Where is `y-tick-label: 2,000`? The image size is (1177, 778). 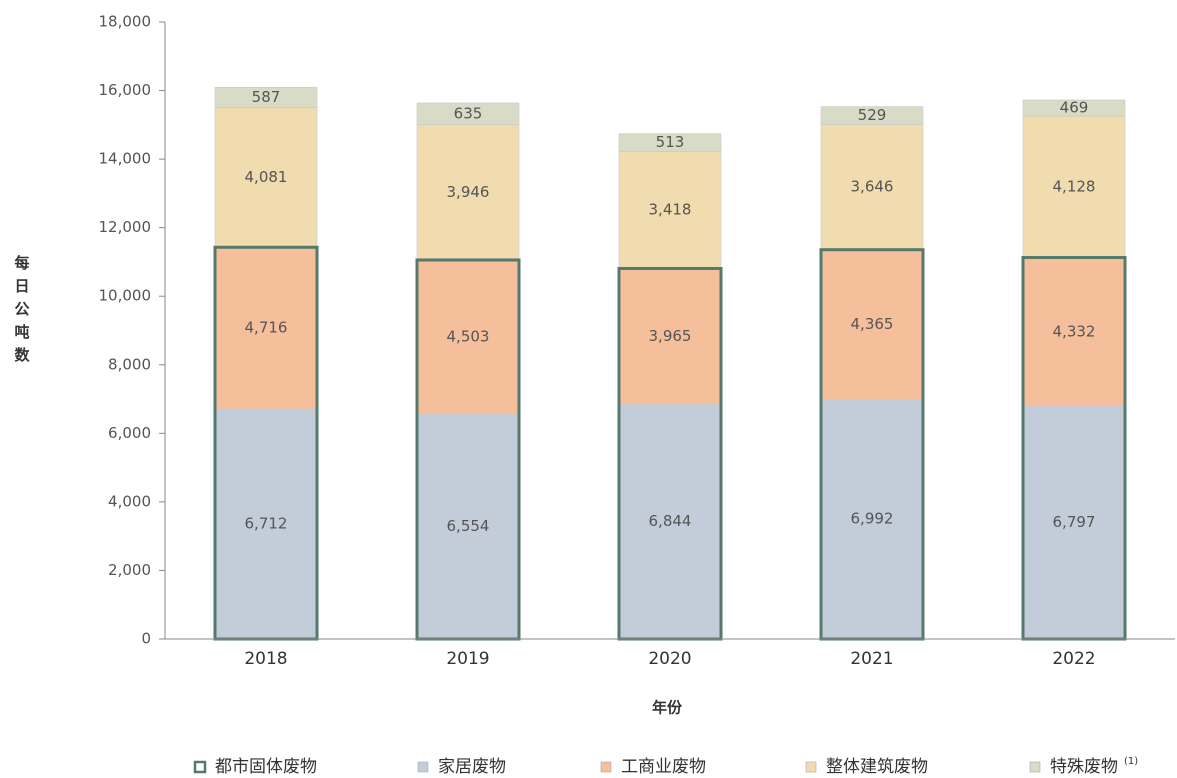 y-tick-label: 2,000 is located at coordinates (129, 570).